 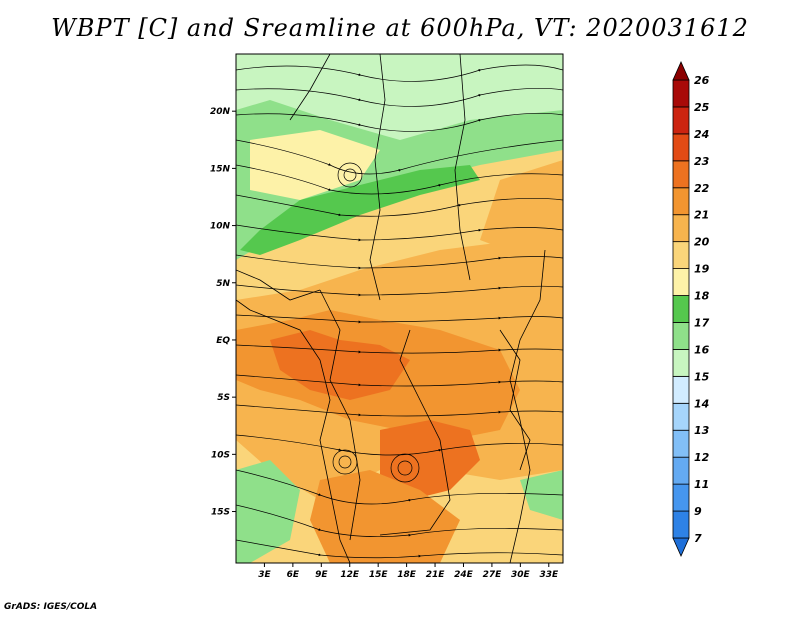 What do you see at coordinates (702, 188) in the screenshot?
I see `colorbar-label: 22` at bounding box center [702, 188].